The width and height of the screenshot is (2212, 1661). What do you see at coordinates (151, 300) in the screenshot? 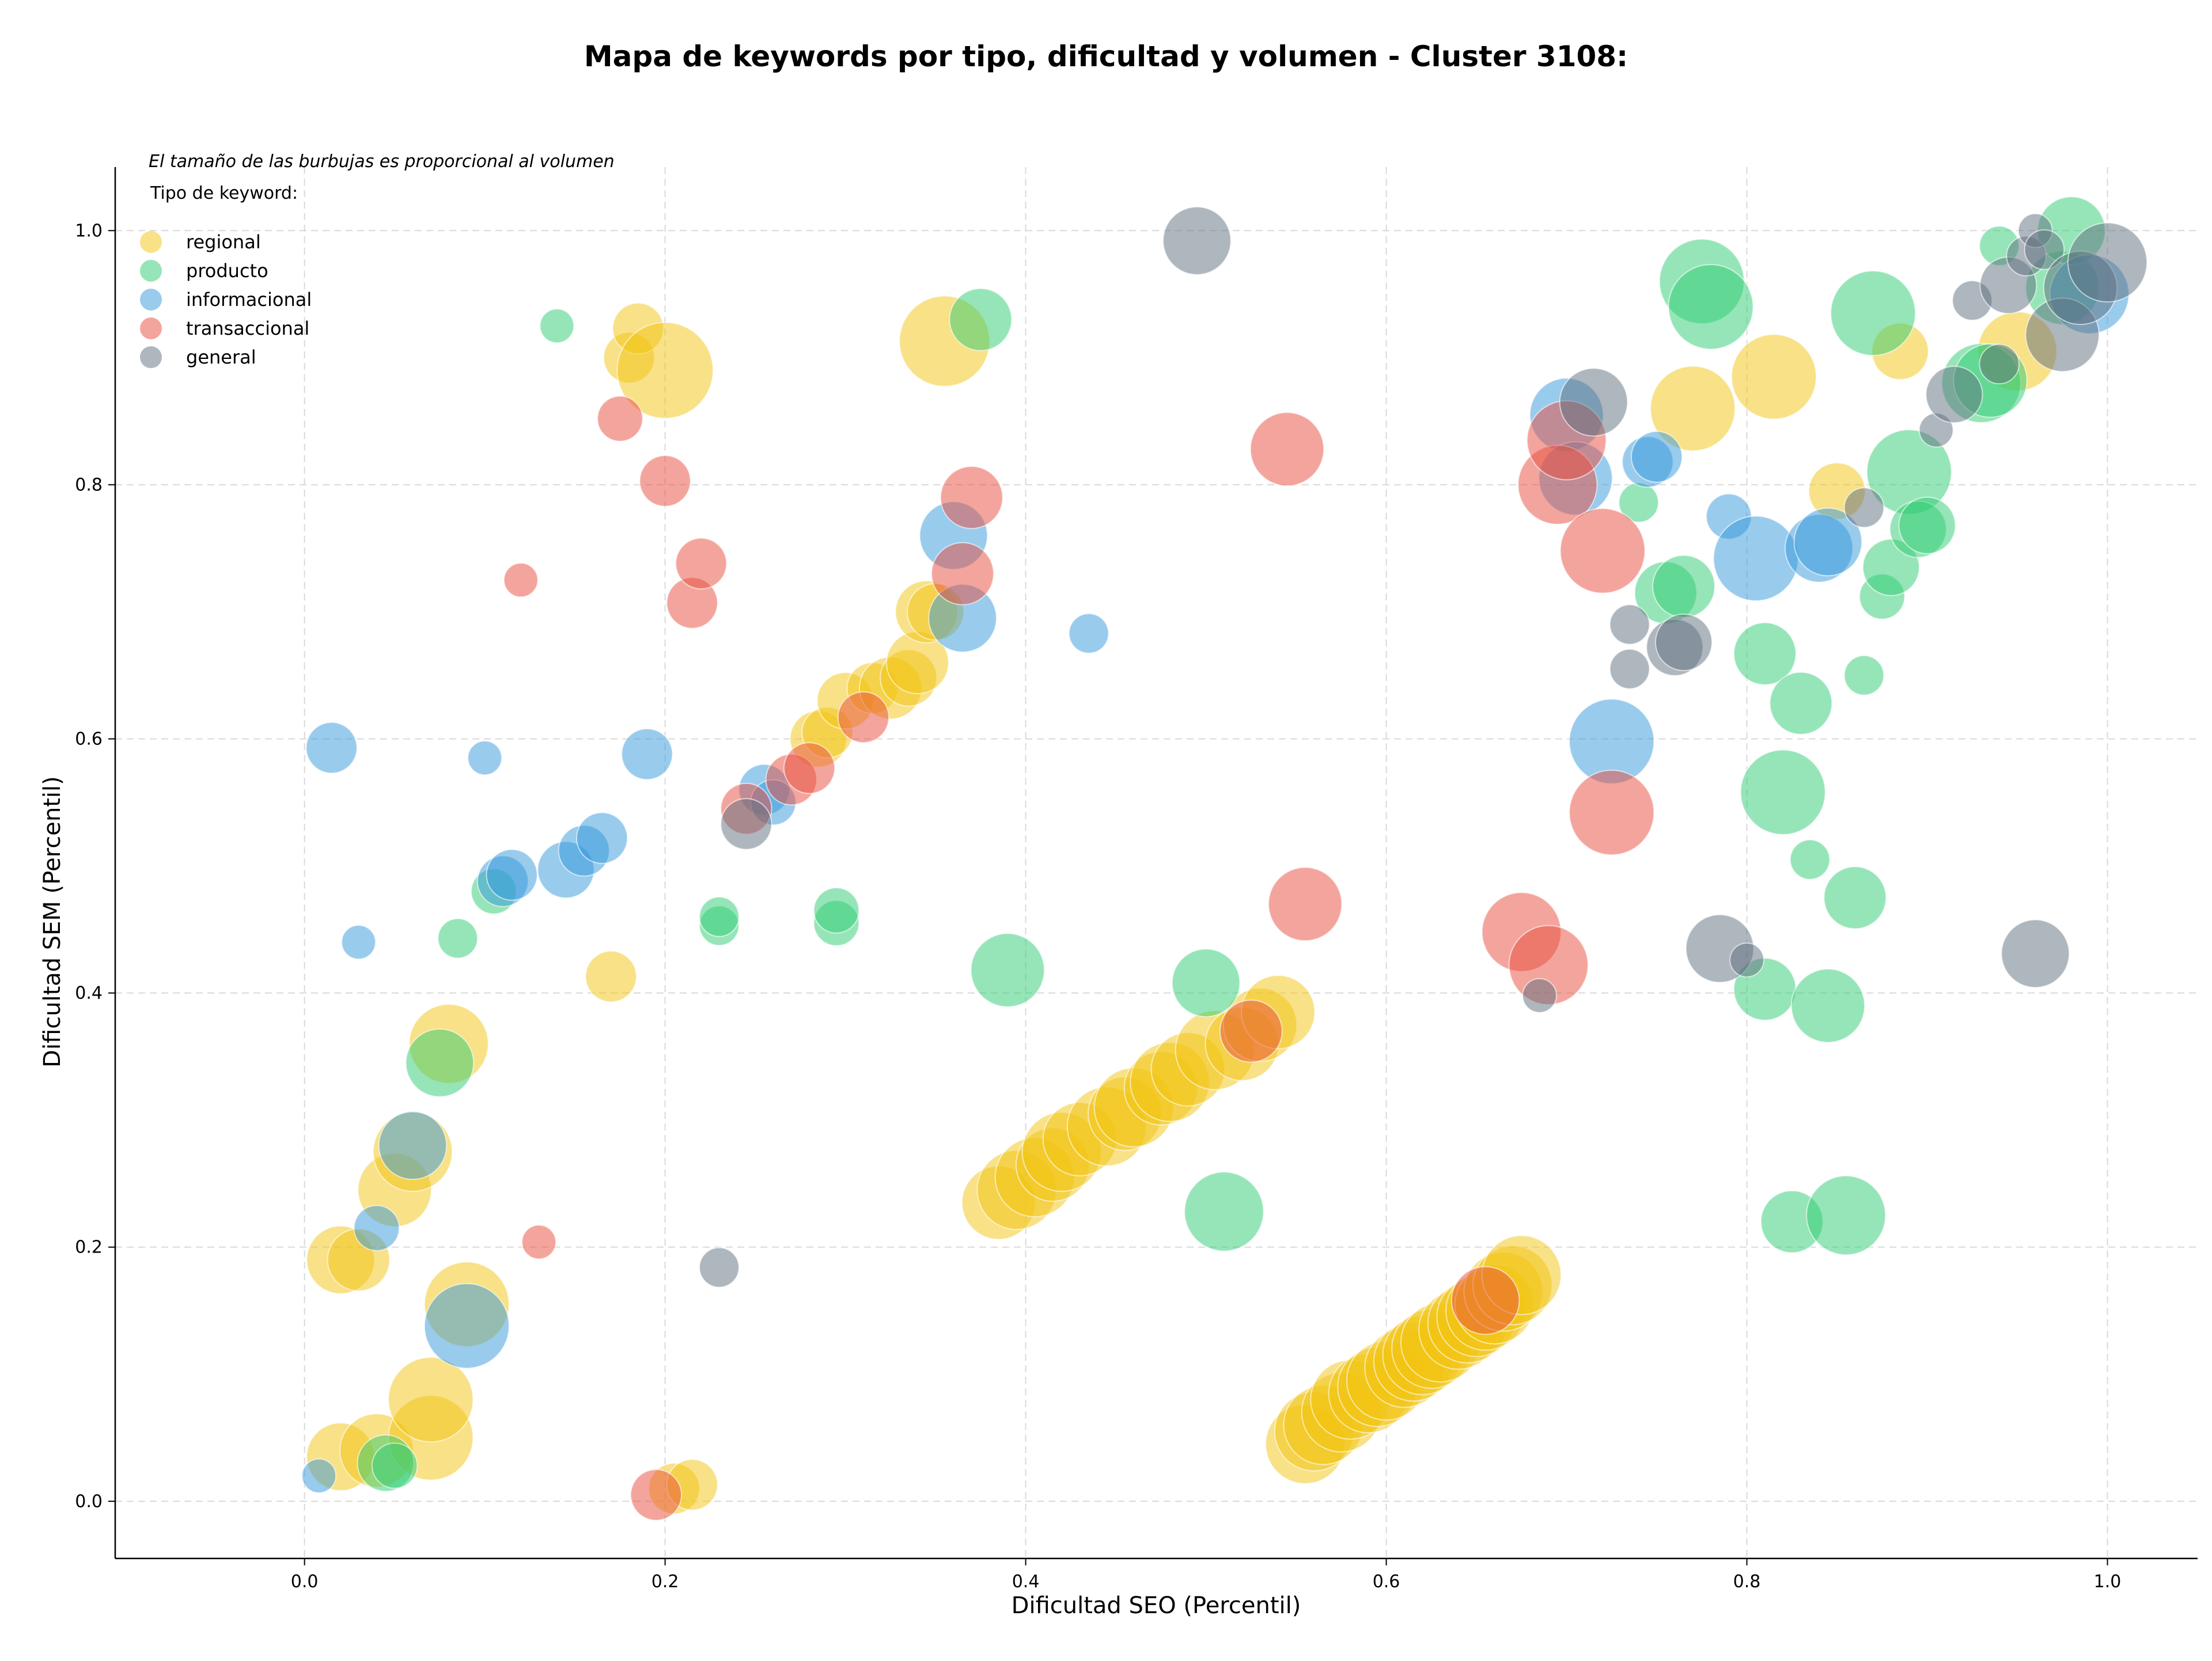
I see `legend-marker-informacional` at bounding box center [151, 300].